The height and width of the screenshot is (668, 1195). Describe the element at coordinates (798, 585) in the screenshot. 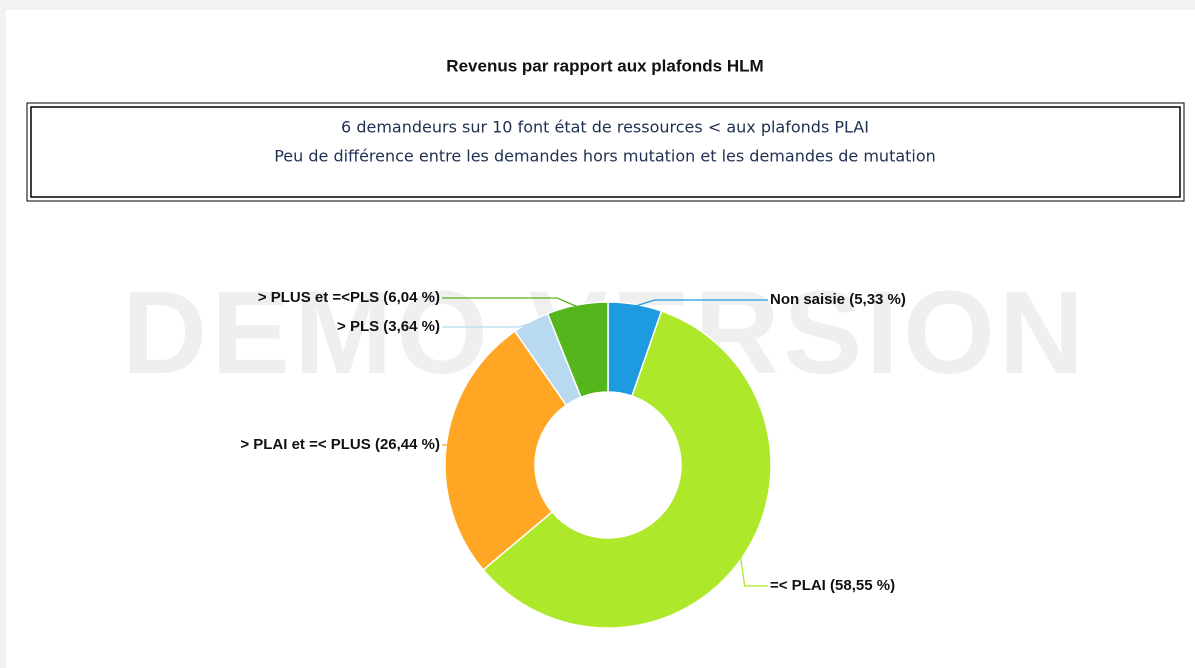

I see `label-category: =< PLAI` at that location.